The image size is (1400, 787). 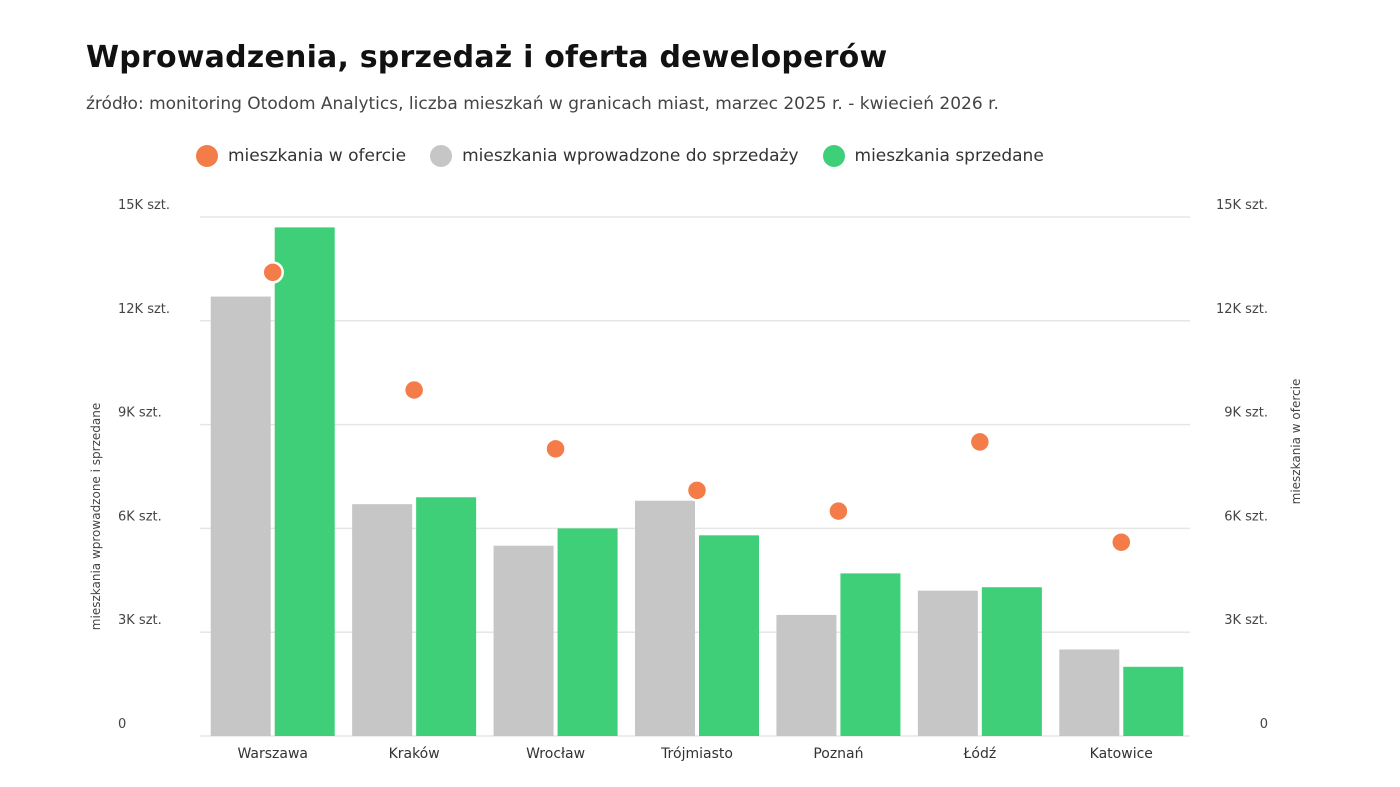 What do you see at coordinates (1296, 442) in the screenshot?
I see `y-axis-title-right: mieszkania w ofercie` at bounding box center [1296, 442].